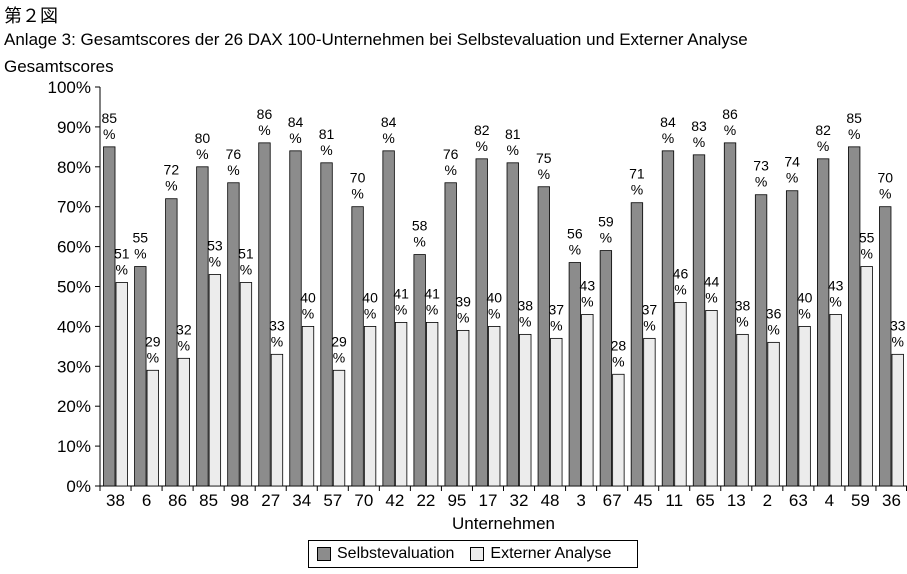 This screenshot has height=574, width=907. I want to click on data-label-value: 82, so click(823, 130).